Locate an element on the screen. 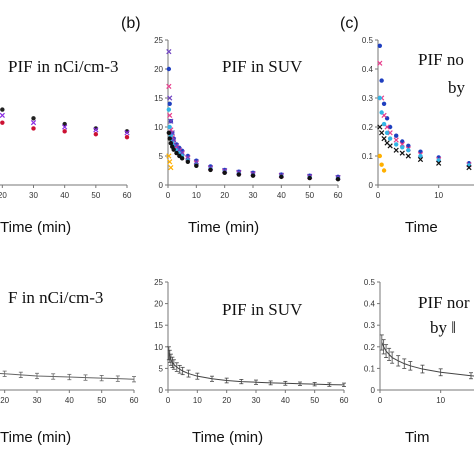  panel-title-line2: by is located at coordinates (457, 87).